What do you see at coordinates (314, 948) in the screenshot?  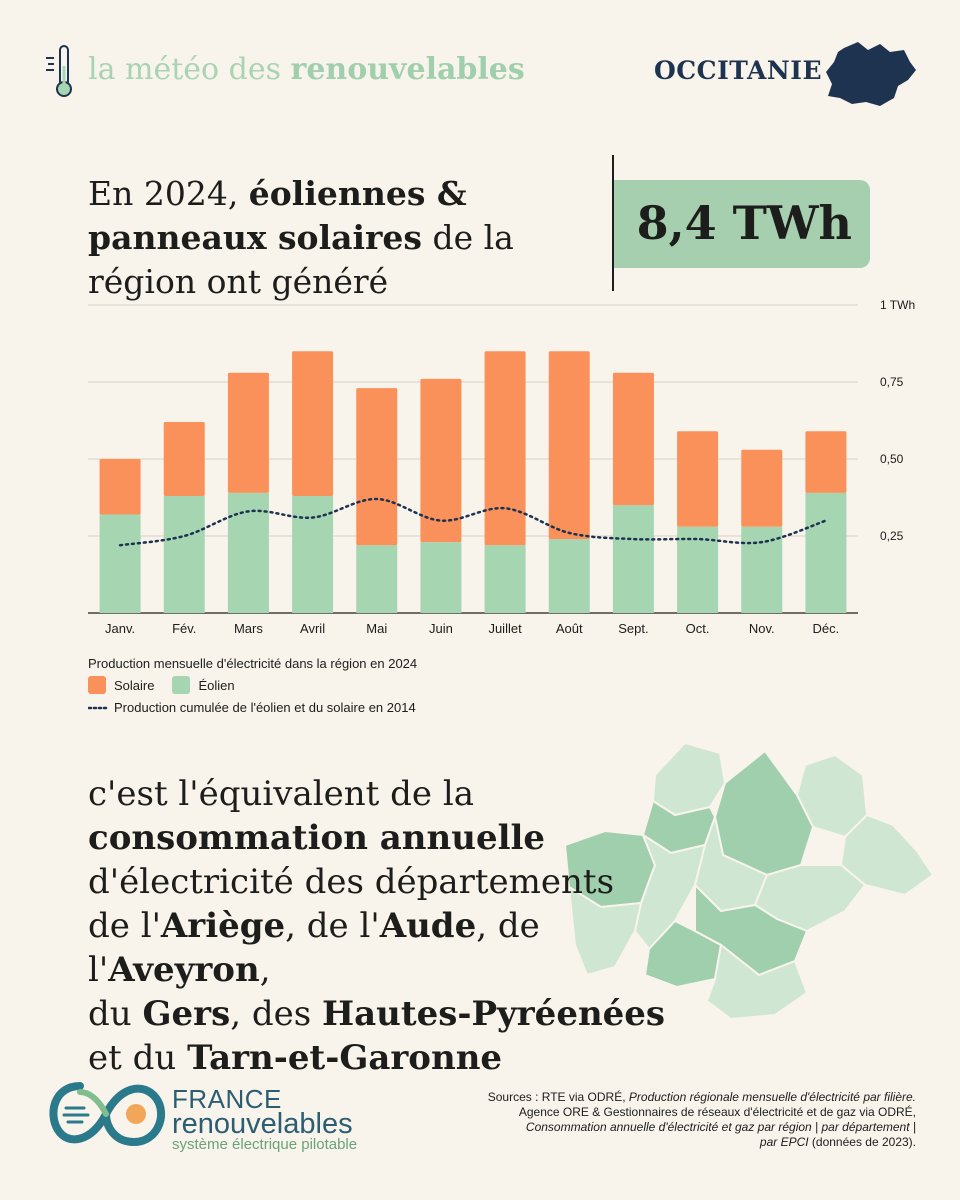 I see `equiv-text: , de l'` at bounding box center [314, 948].